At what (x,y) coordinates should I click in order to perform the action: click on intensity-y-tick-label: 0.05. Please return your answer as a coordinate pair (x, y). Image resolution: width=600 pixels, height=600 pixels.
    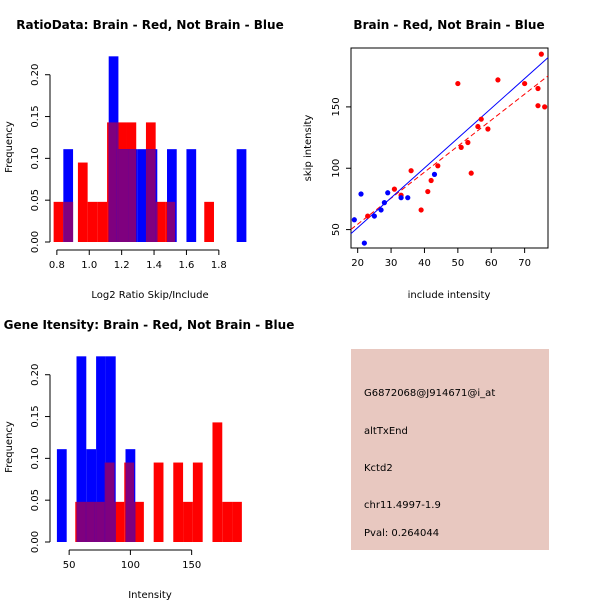
    Looking at the image, I should click on (35, 500).